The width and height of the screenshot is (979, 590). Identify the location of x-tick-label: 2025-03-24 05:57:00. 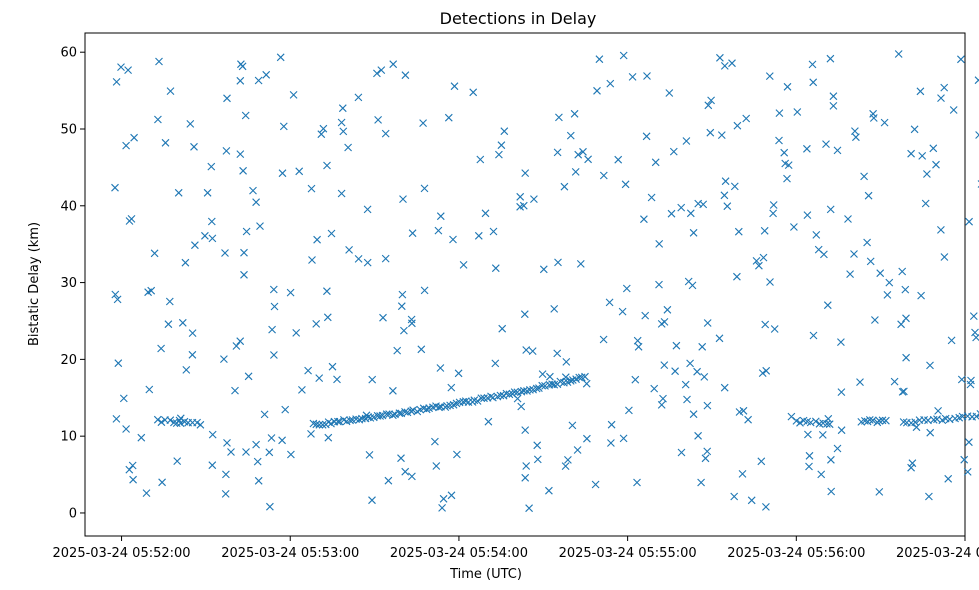
(937, 553).